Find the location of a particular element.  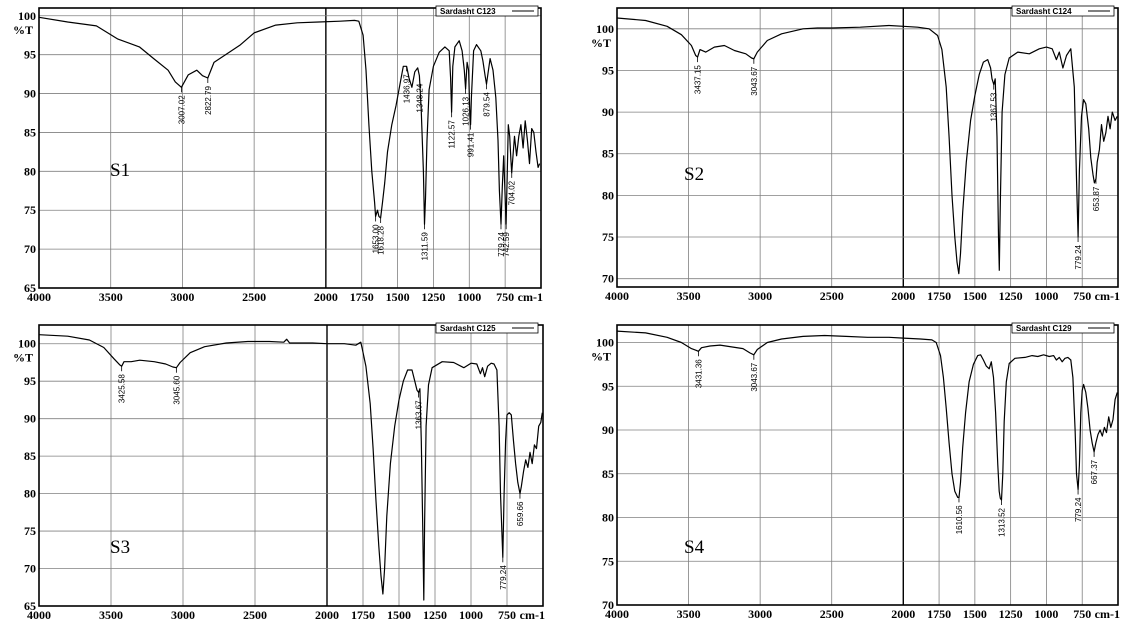

peak-label: 742.59 is located at coordinates (506, 244).